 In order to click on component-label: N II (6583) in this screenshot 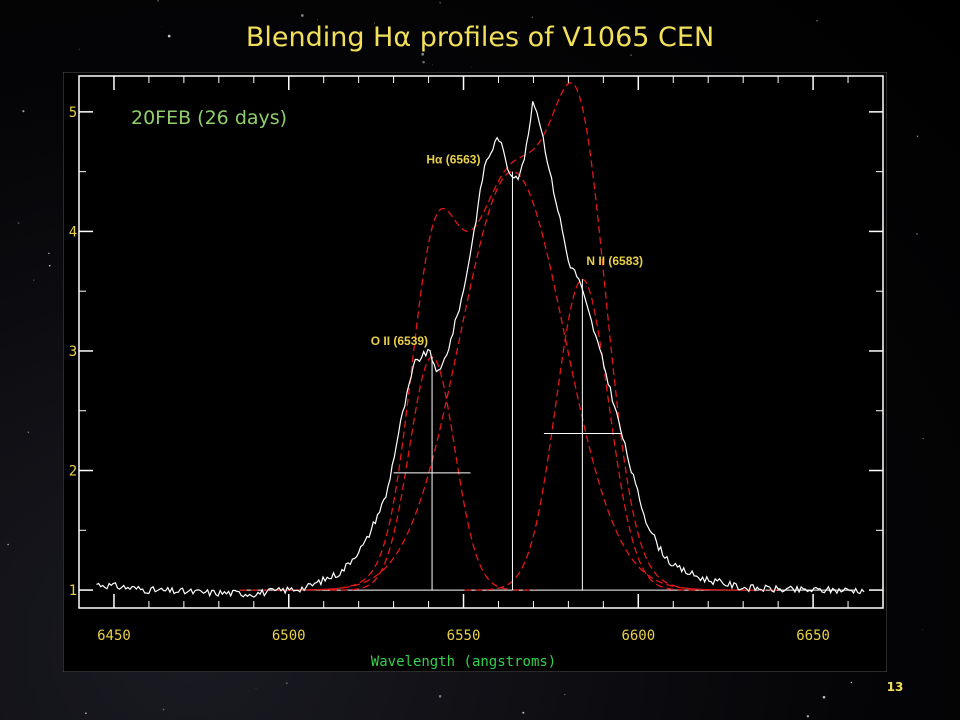, I will do `click(614, 261)`.